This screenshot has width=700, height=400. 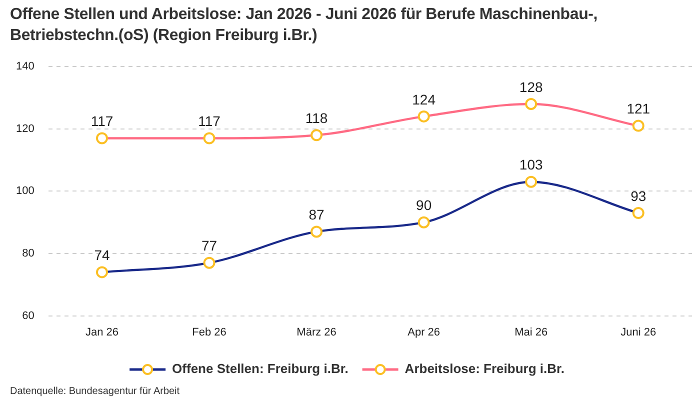 I want to click on text: Datenquelle: Bundesagentur für Arbeit, so click(x=95, y=391).